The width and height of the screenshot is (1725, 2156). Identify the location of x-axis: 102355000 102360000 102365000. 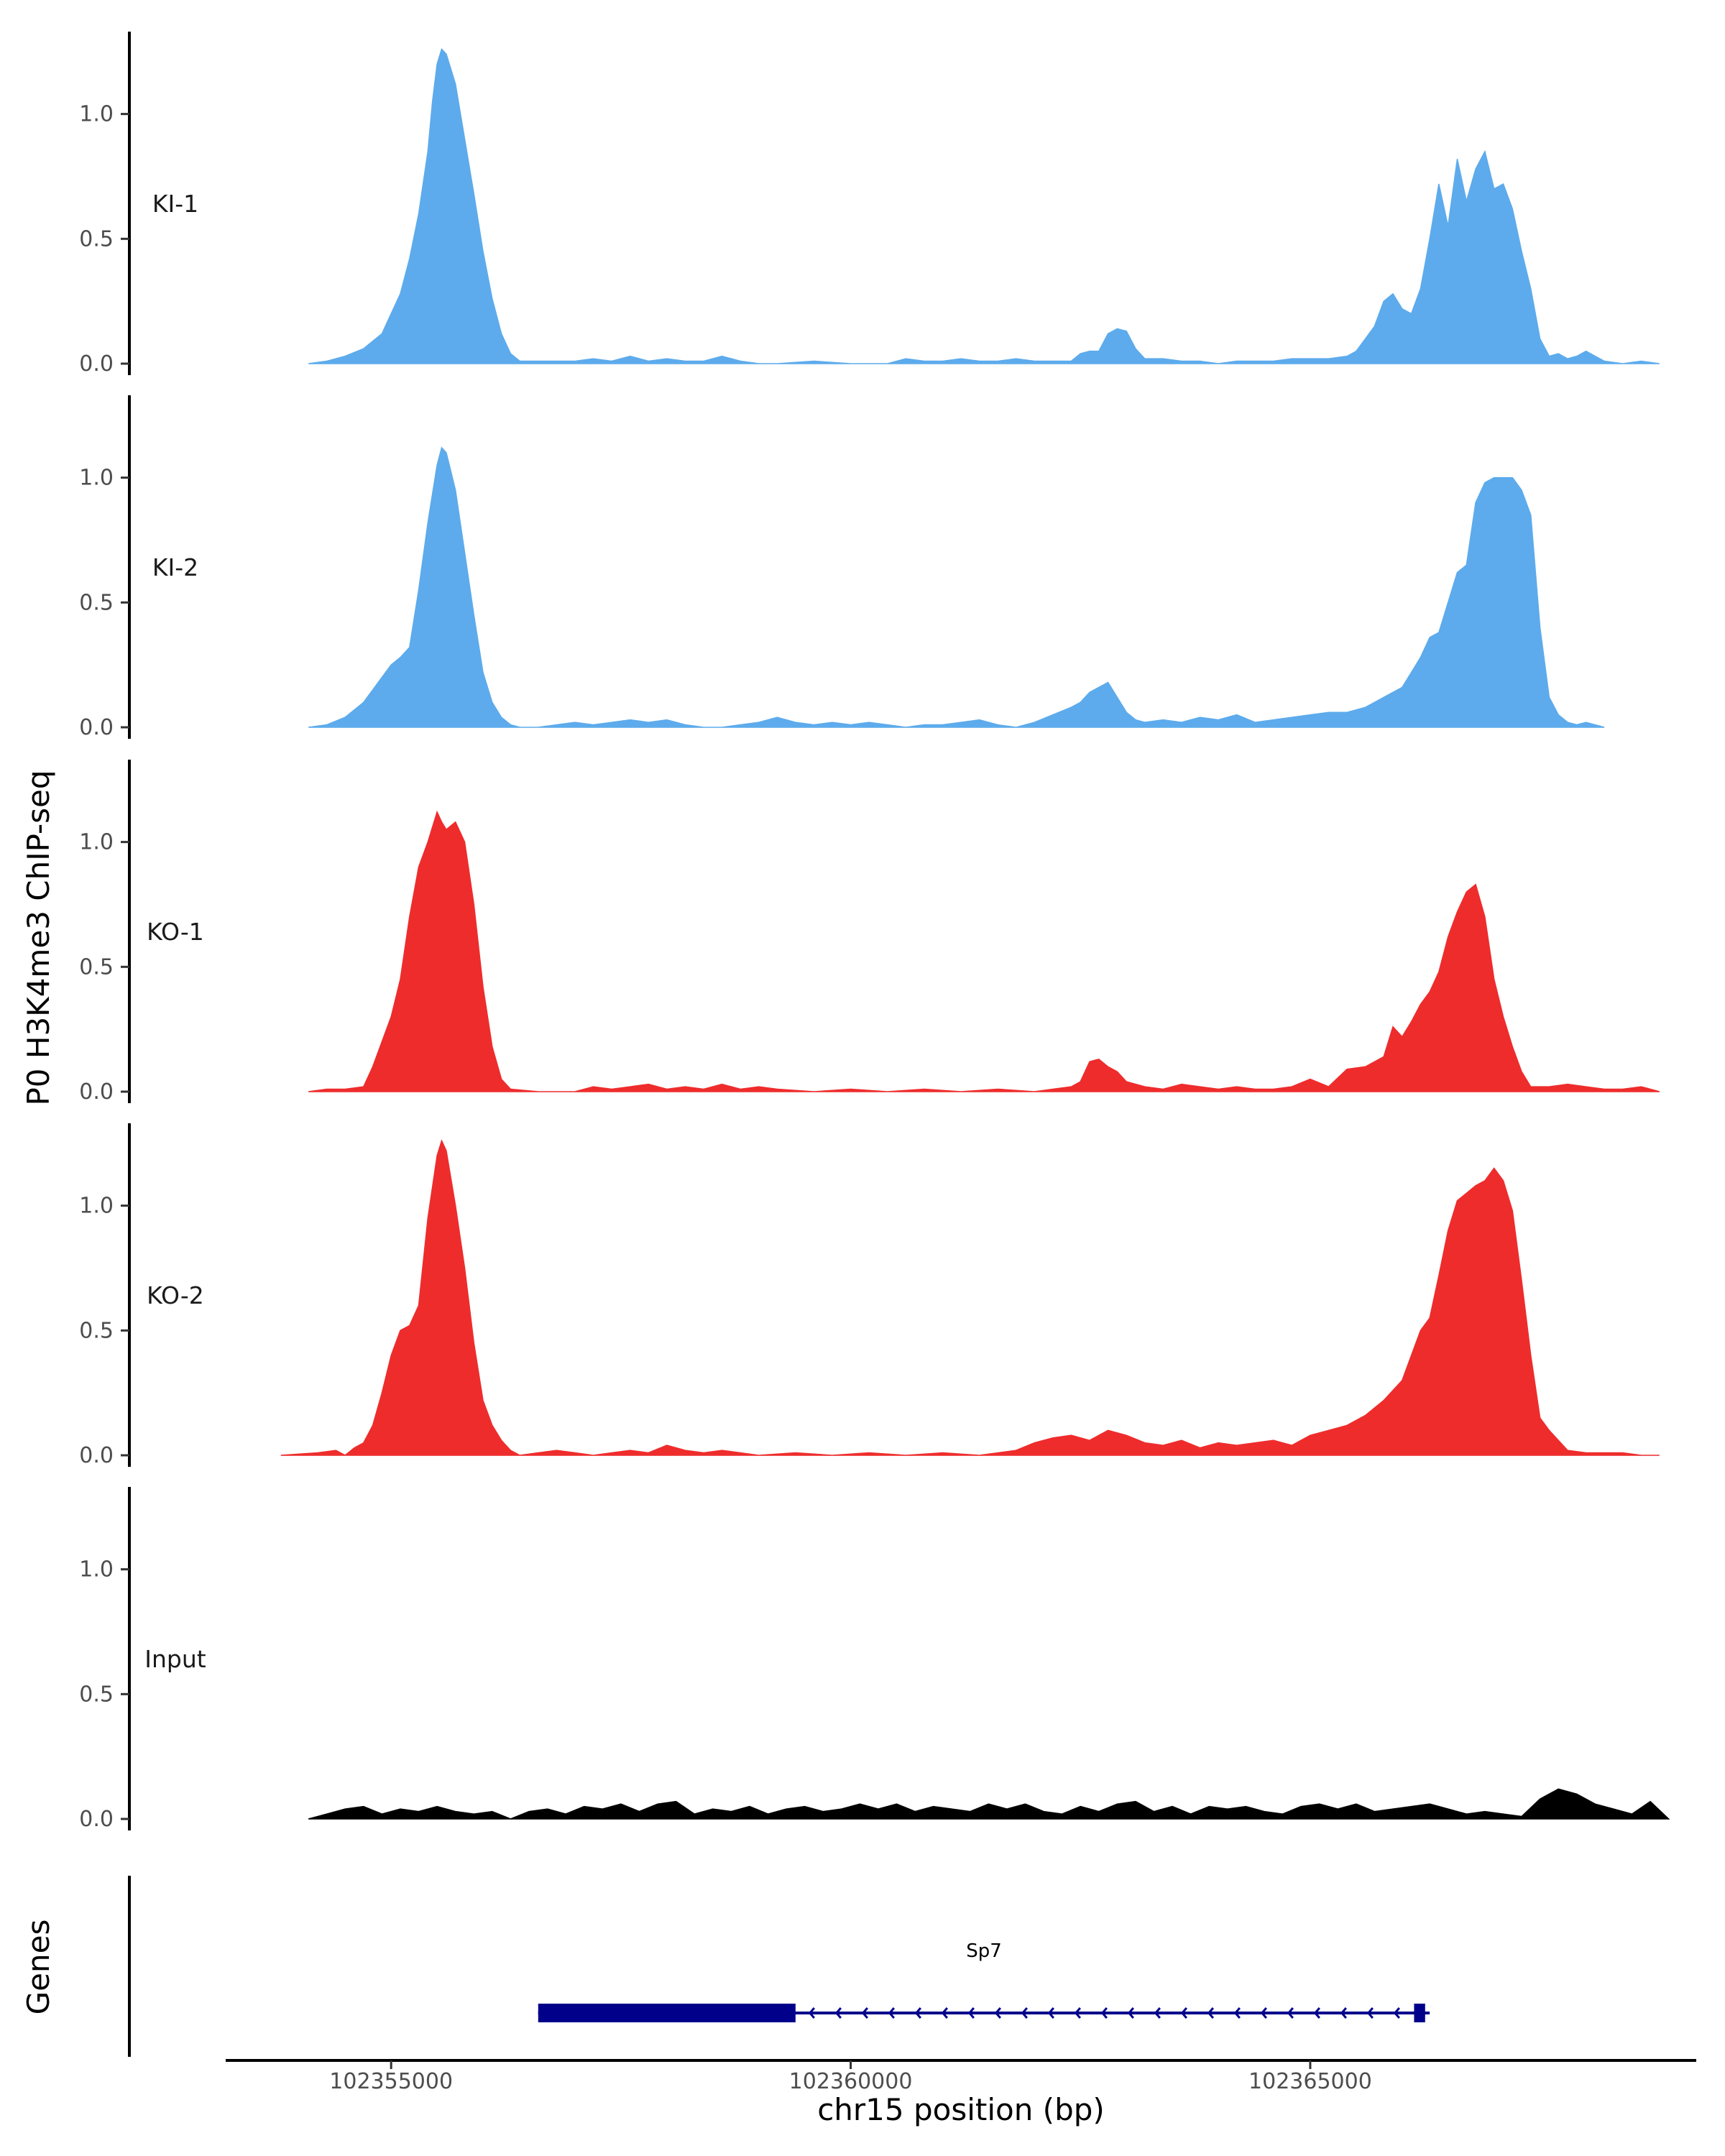
(961, 2076).